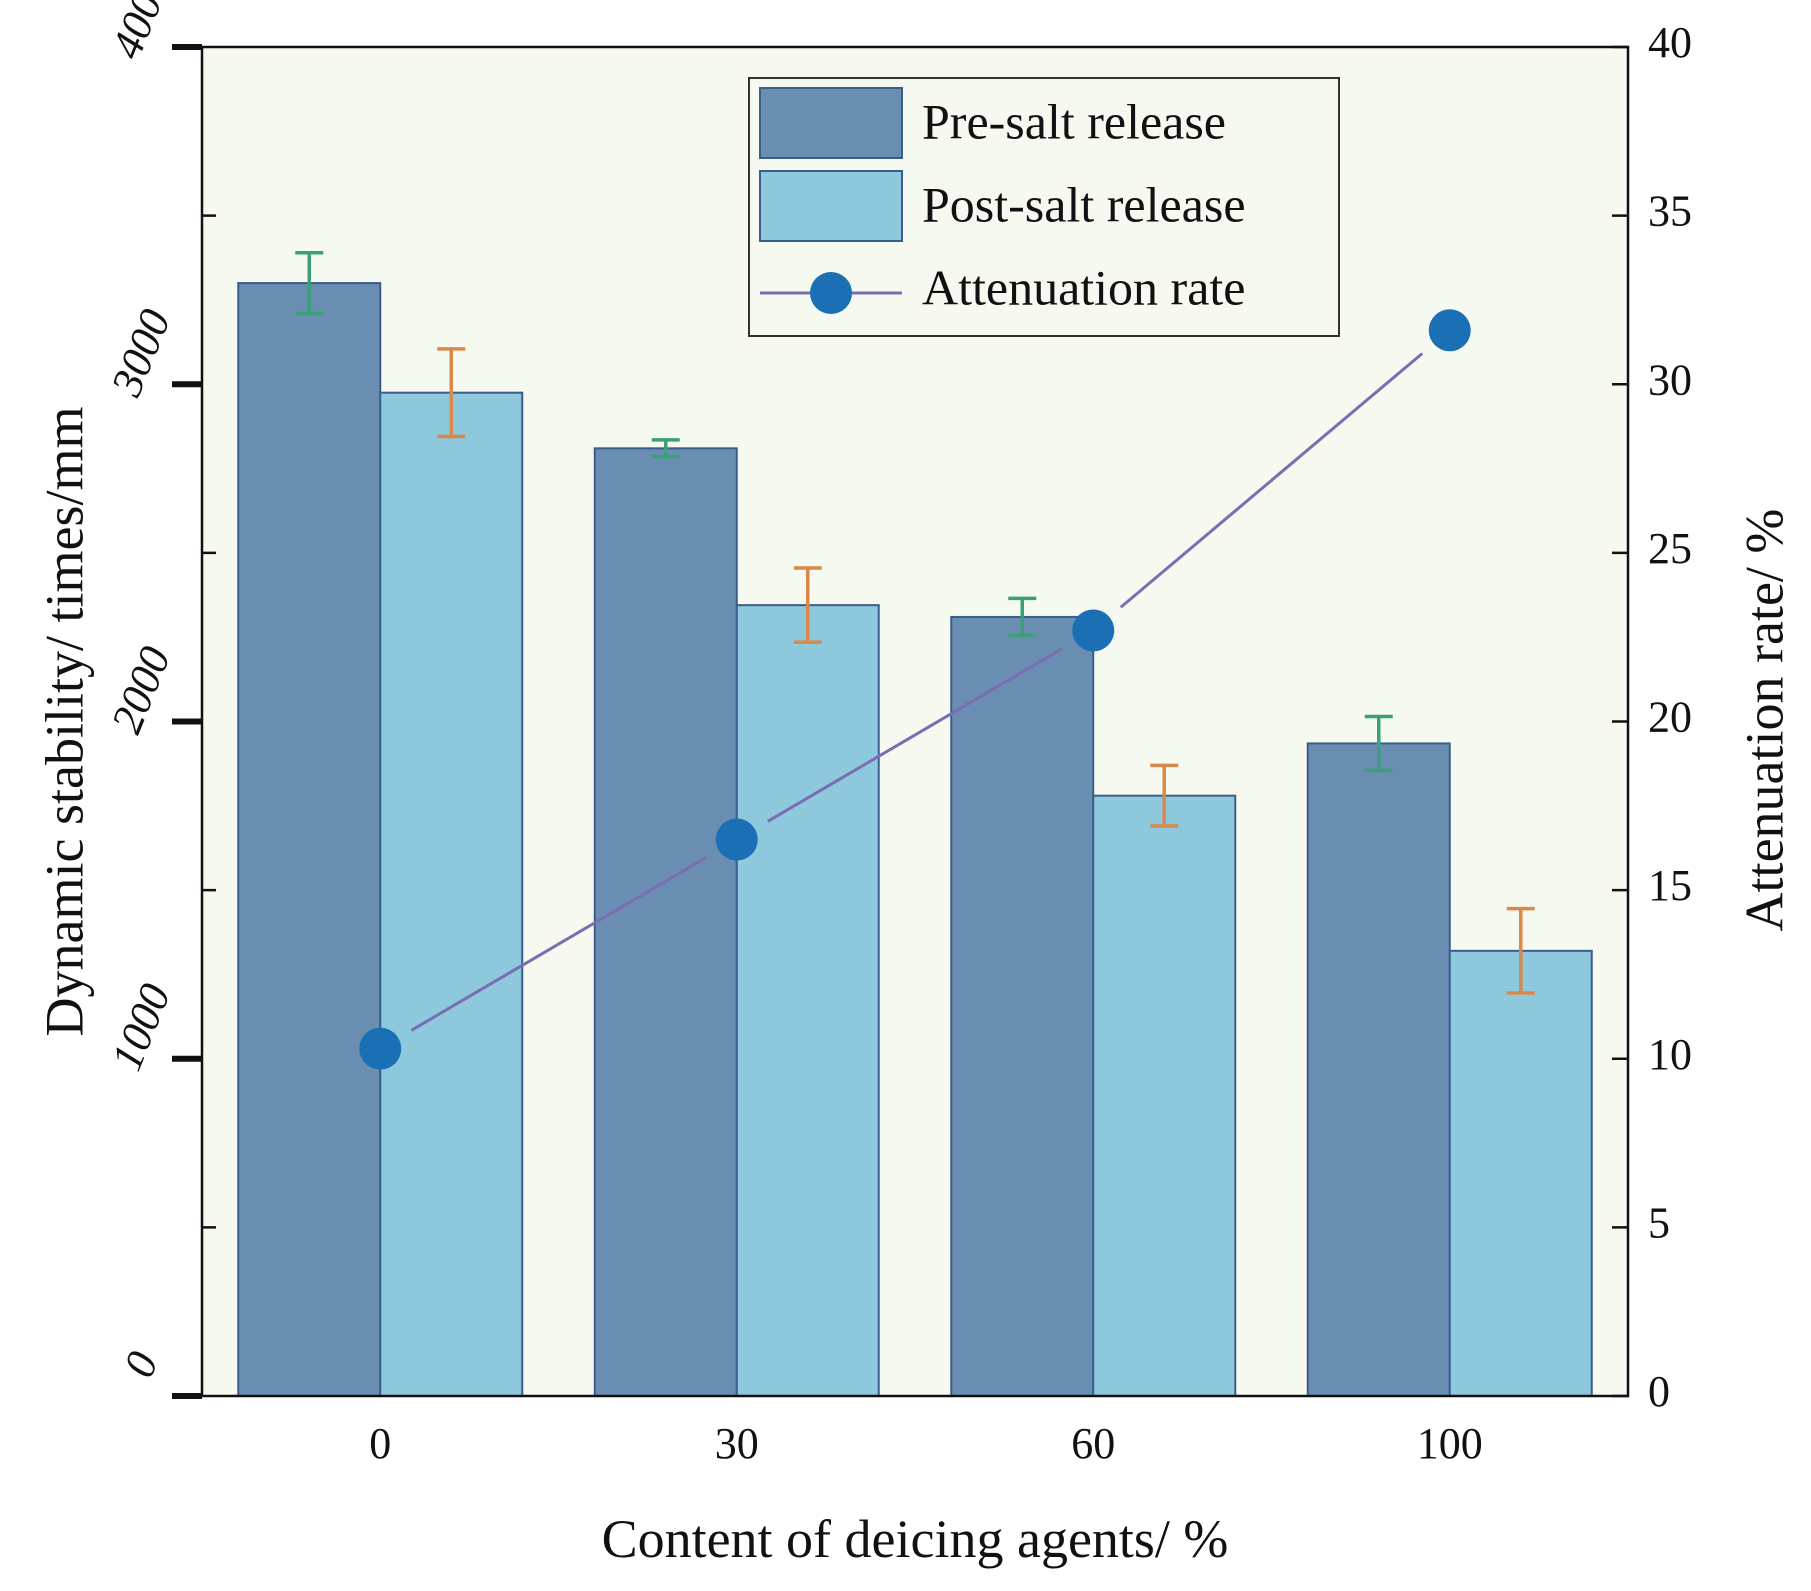 This screenshot has height=1591, width=1811. I want to click on legend-label-0: Pre-salt release, so click(1074, 121).